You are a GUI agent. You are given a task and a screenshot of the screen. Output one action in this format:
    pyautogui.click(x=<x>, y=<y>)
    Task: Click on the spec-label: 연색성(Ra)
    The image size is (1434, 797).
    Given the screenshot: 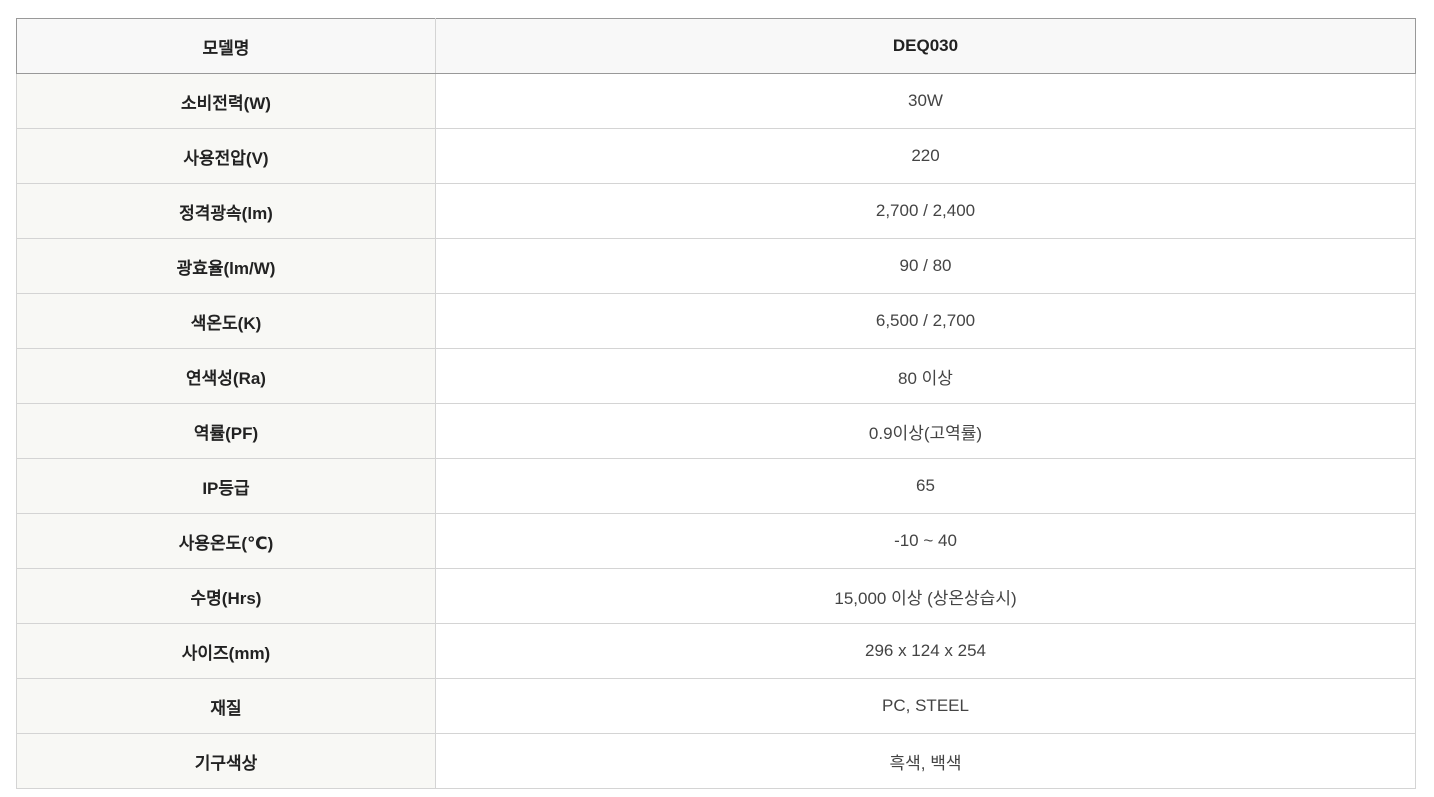 What is the action you would take?
    pyautogui.click(x=226, y=376)
    